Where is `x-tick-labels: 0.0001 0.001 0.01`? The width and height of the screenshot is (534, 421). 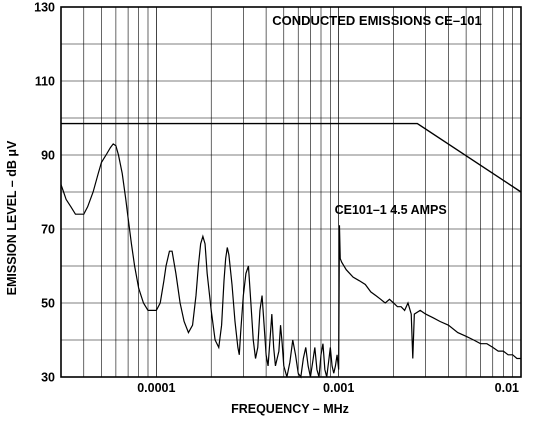 x-tick-labels: 0.0001 0.001 0.01 is located at coordinates (328, 388).